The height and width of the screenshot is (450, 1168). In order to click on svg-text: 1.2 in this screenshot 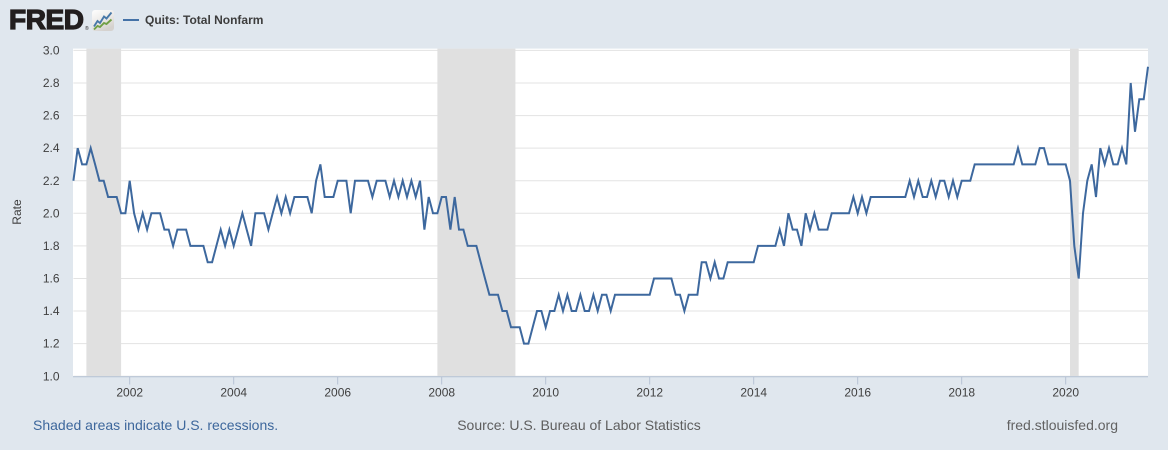, I will do `click(51, 344)`.